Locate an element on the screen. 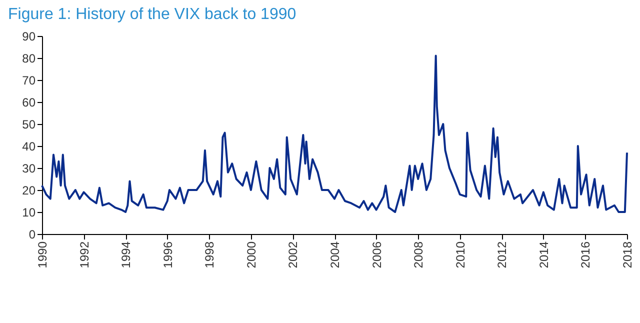  x-tick-label: 2002 is located at coordinates (293, 254).